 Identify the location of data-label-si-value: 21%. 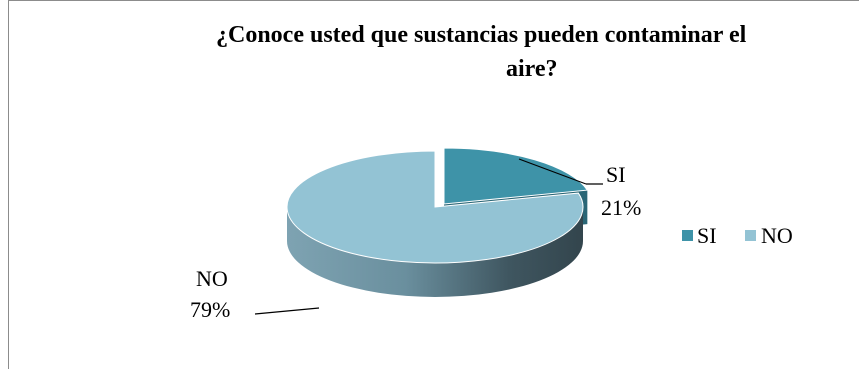
(621, 207).